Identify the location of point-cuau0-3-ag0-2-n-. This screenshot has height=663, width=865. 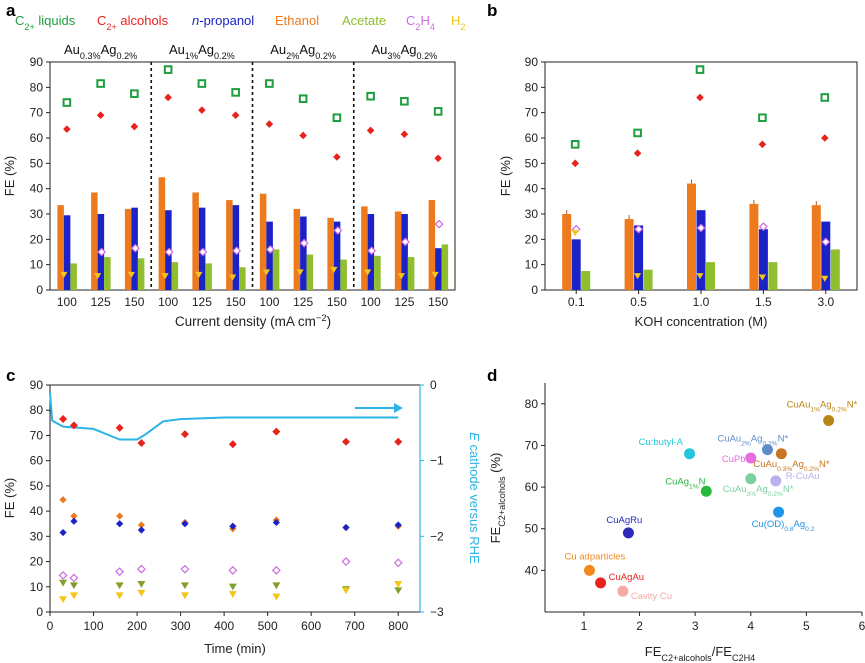
(781, 454).